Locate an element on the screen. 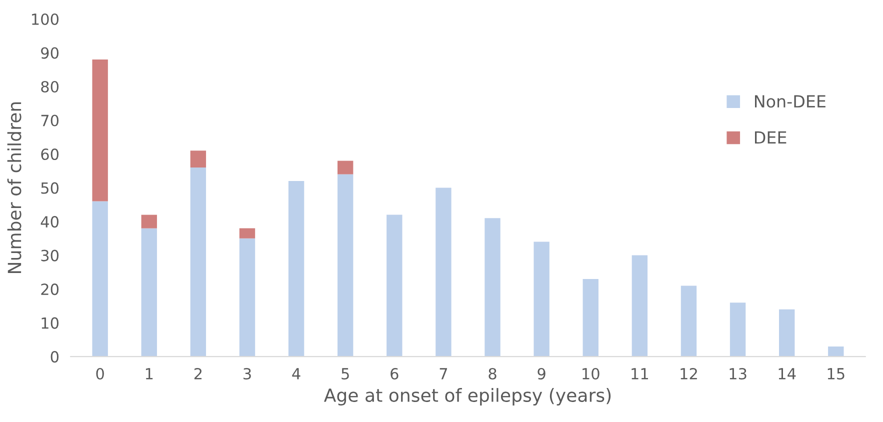  x-tick-label: 12 is located at coordinates (688, 374).